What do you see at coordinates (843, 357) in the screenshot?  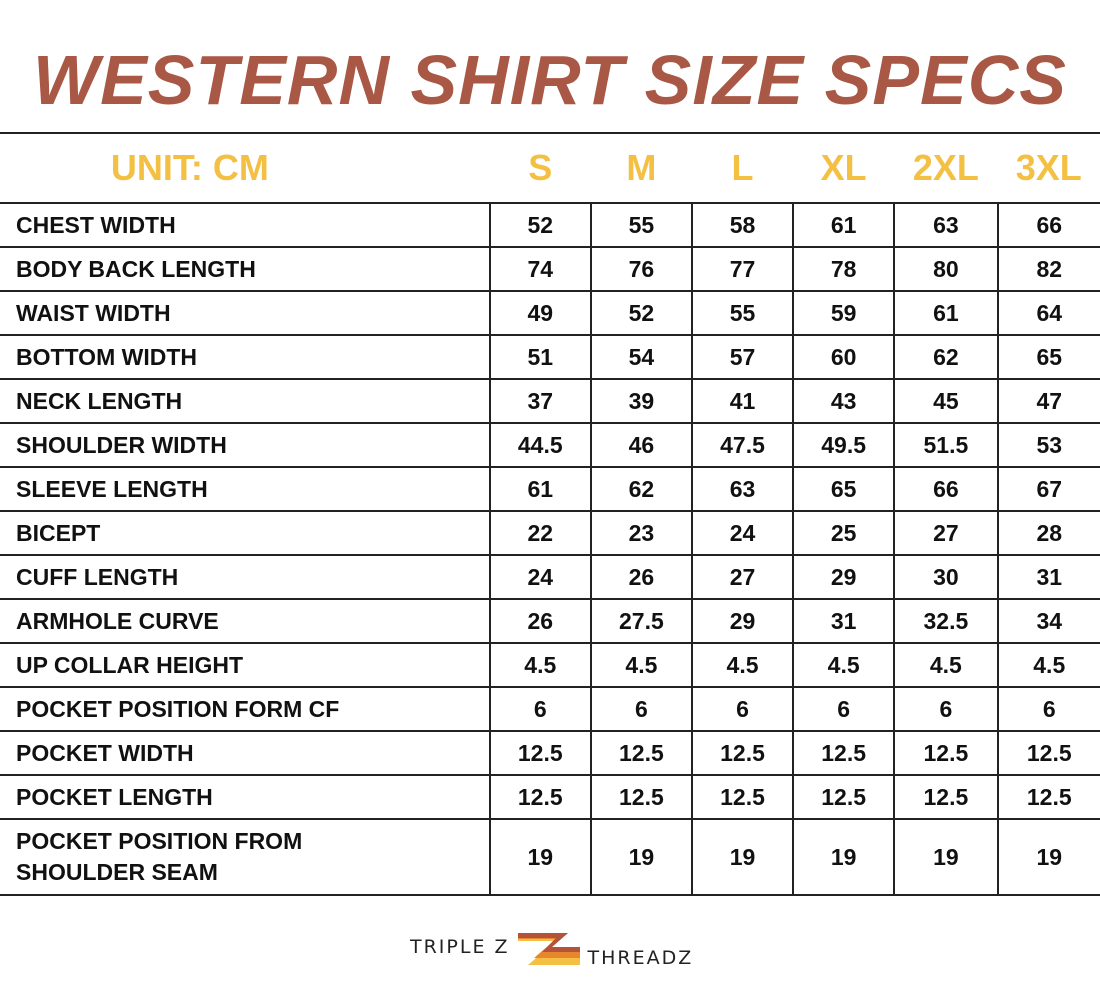 I see `measurement-value: 60` at bounding box center [843, 357].